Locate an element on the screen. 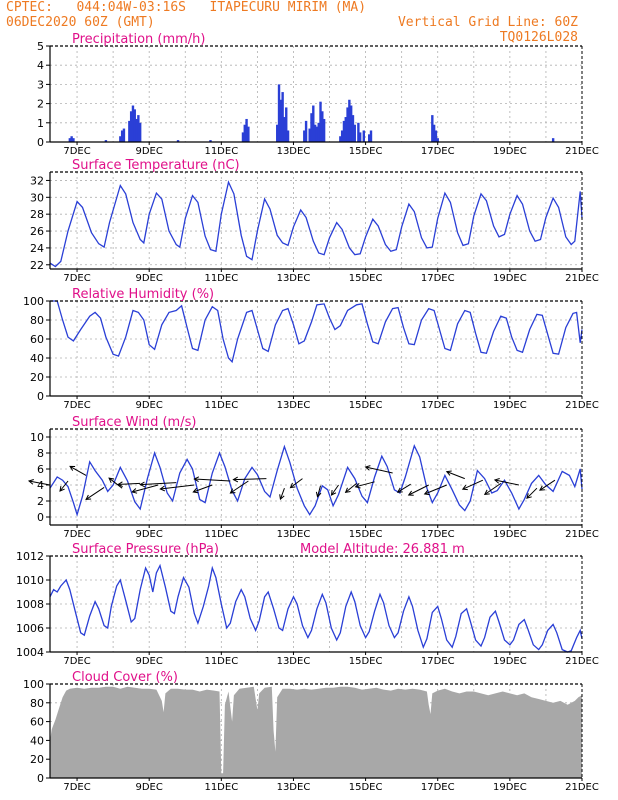  temperature-ytick-label: 22 is located at coordinates (37, 265).